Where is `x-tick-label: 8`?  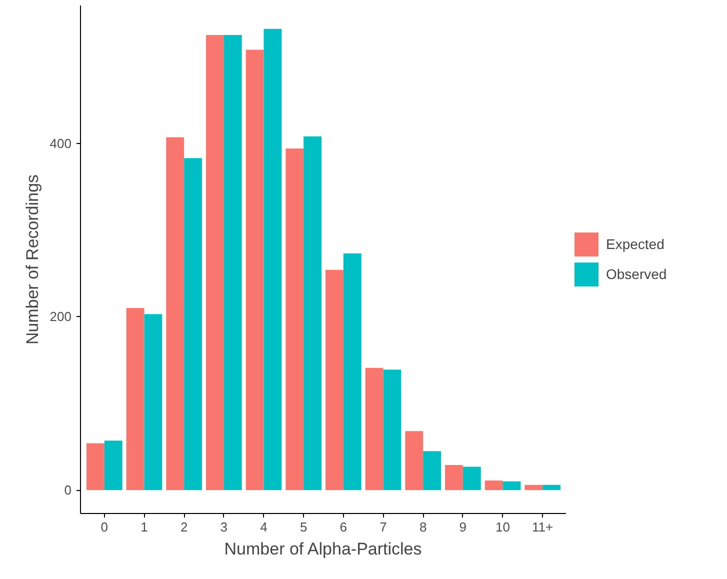 x-tick-label: 8 is located at coordinates (423, 527).